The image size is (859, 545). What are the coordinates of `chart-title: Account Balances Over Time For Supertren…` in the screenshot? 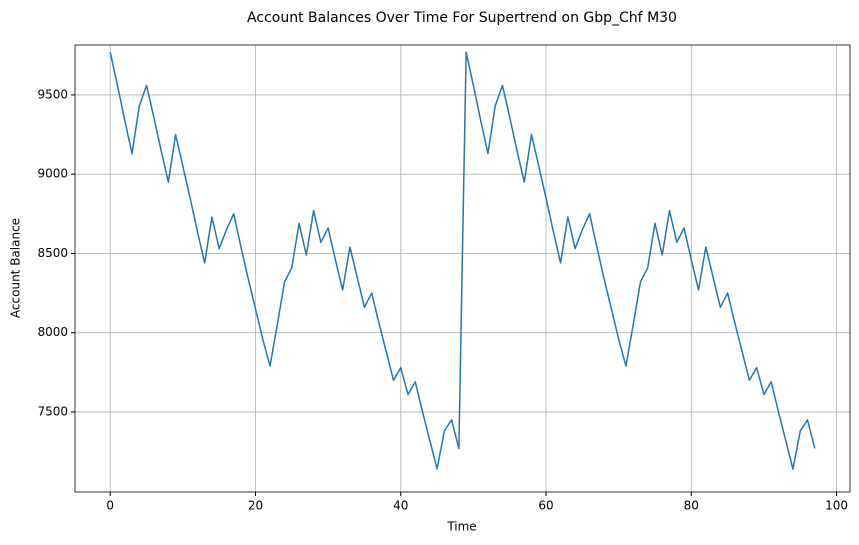 It's located at (462, 18).